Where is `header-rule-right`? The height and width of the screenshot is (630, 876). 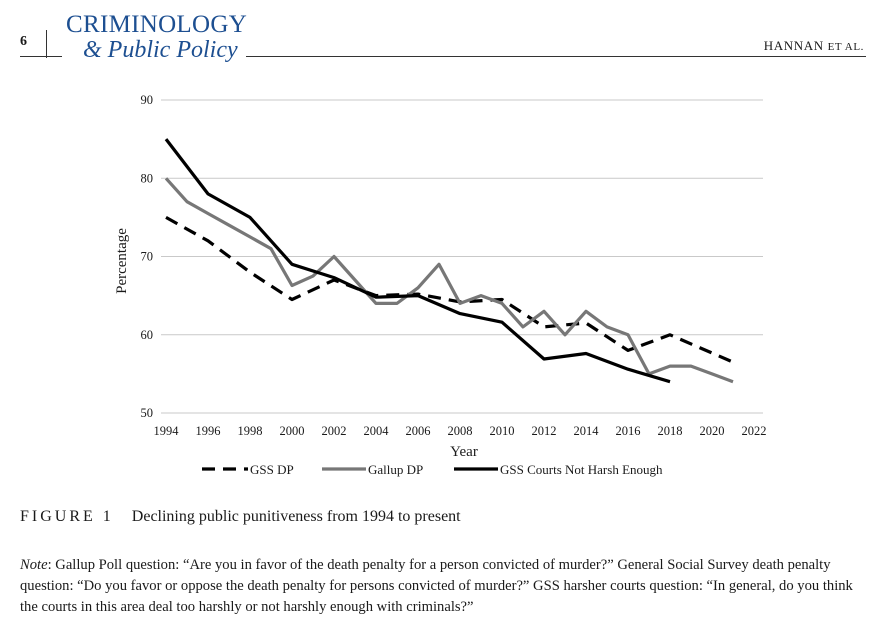 header-rule-right is located at coordinates (556, 56).